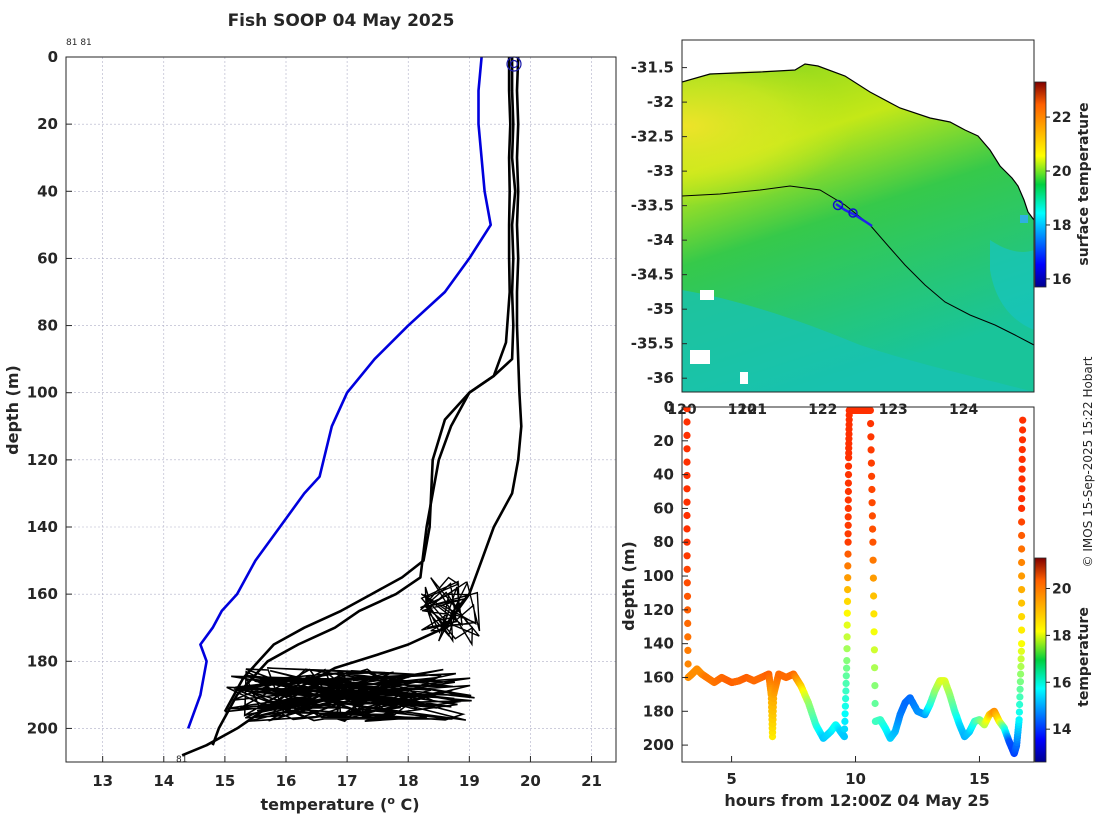  What do you see at coordinates (652, 206) in the screenshot?
I see `map-ytick-label-4: -33.5` at bounding box center [652, 206].